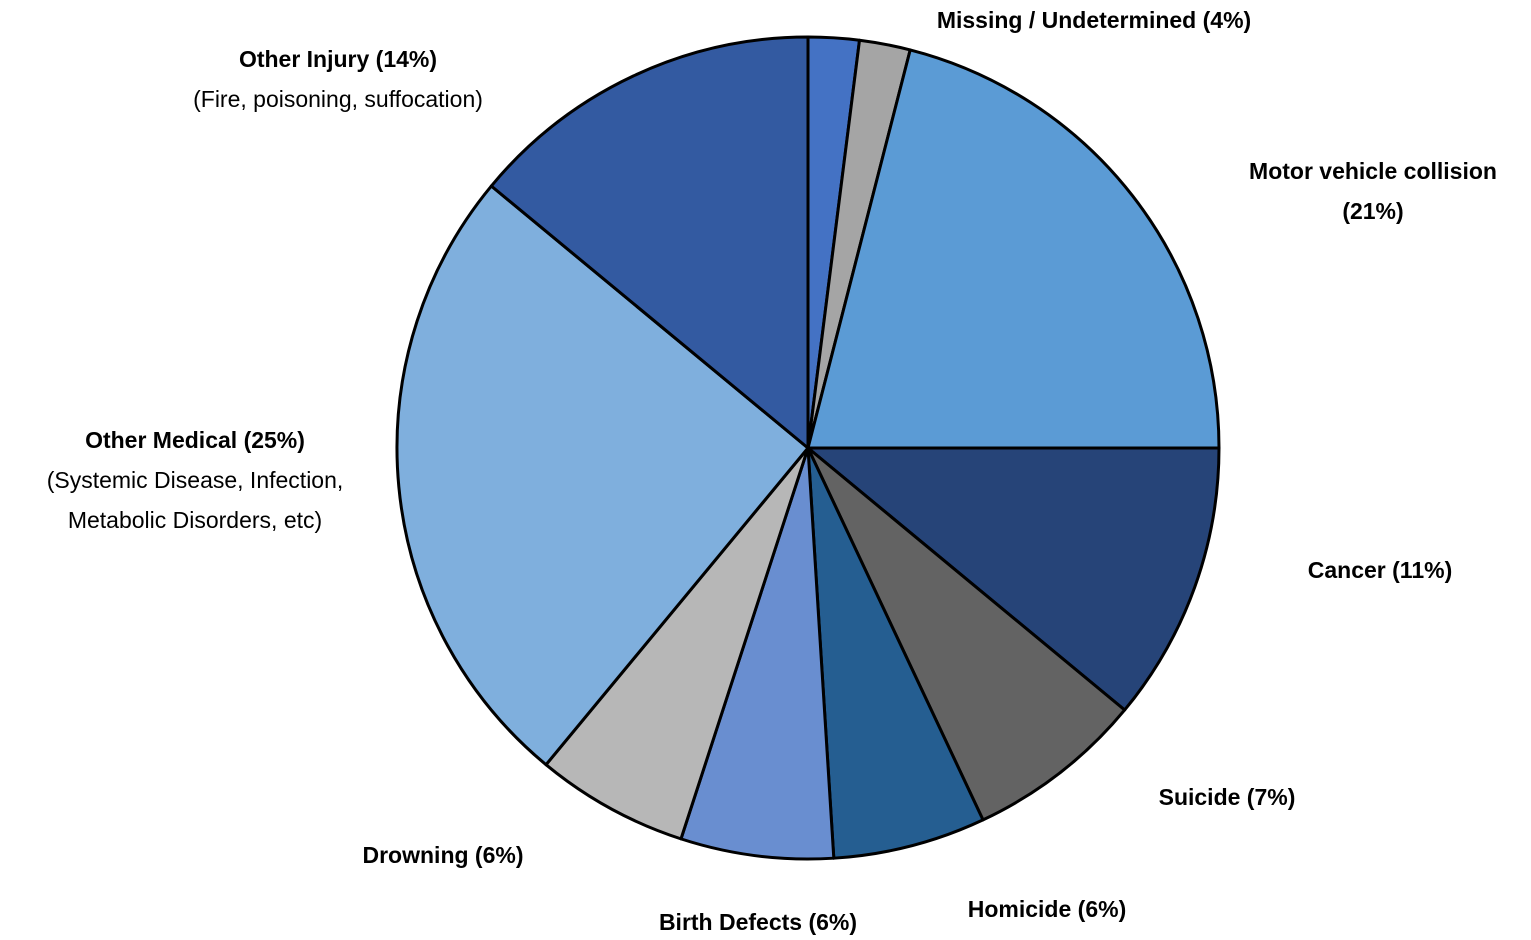 This screenshot has height=940, width=1531. I want to click on slice-label: Missing / Undetermined (4%), so click(1094, 20).